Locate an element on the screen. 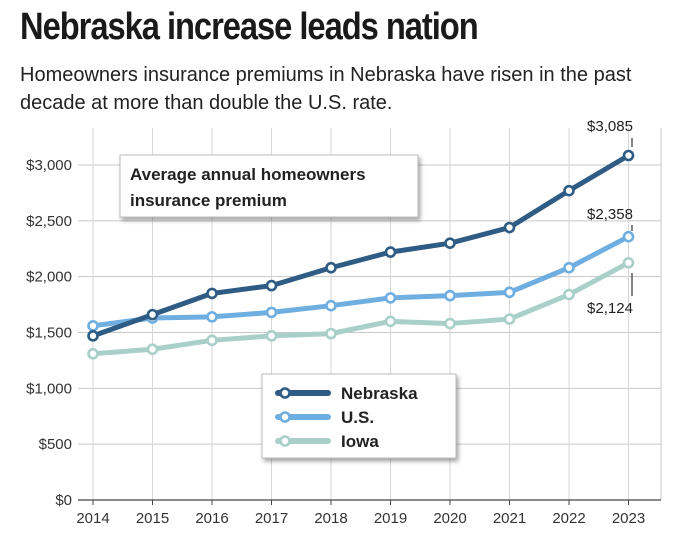 The image size is (687, 543). x-tick-label: 2017 is located at coordinates (271, 518).